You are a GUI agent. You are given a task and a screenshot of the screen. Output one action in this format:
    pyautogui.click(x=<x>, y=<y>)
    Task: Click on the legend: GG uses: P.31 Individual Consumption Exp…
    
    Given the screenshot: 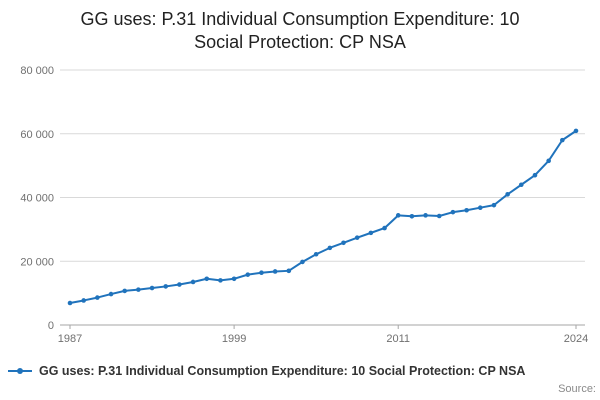 What is the action you would take?
    pyautogui.click(x=266, y=371)
    